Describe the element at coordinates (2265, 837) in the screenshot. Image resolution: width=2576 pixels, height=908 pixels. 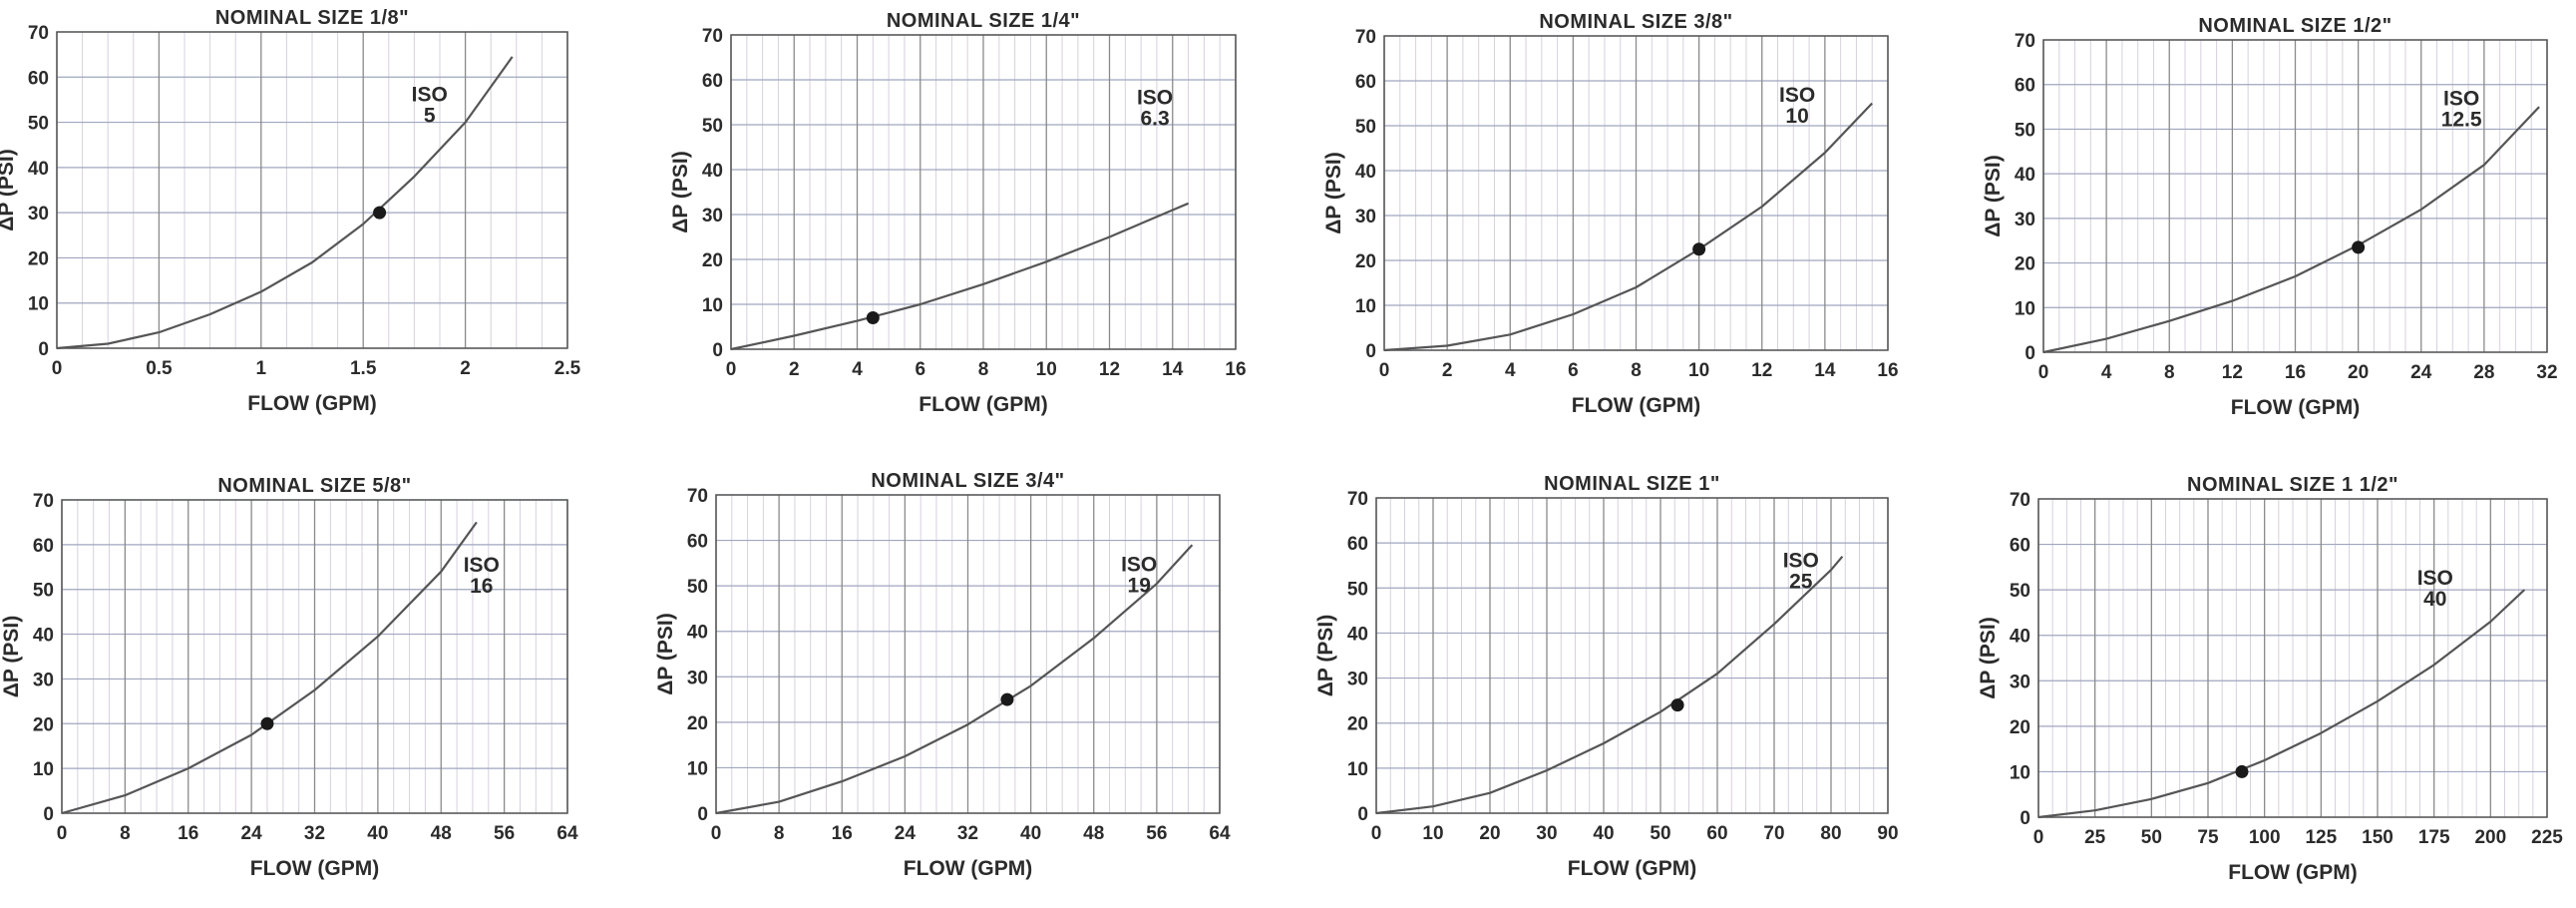
I see `x-tick-label: 100` at that location.